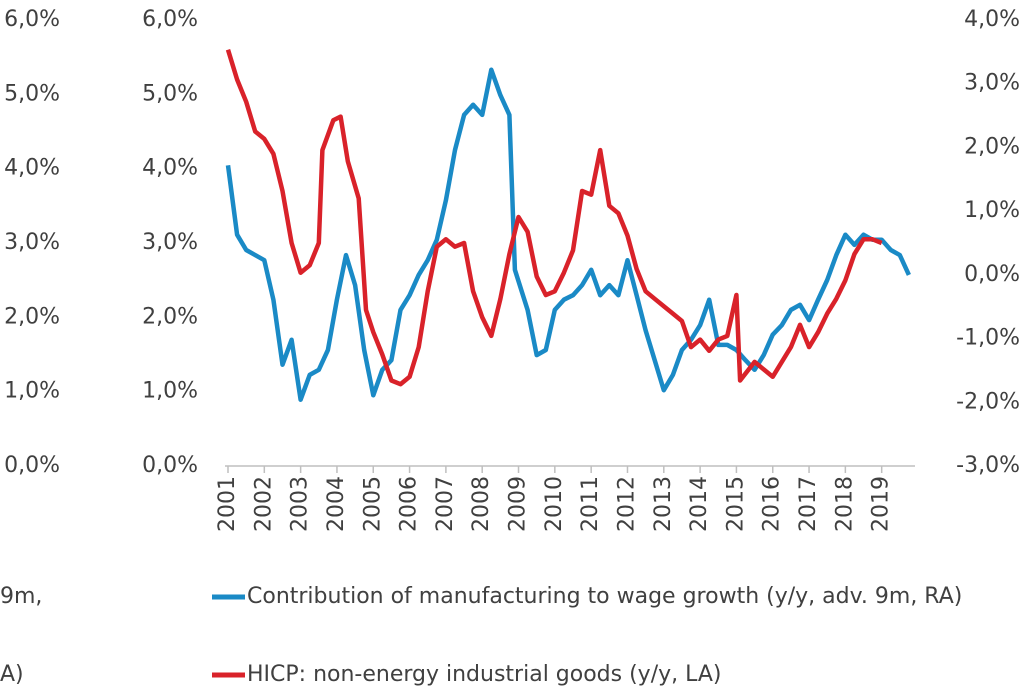 This screenshot has height=689, width=1029. Describe the element at coordinates (881, 504) in the screenshot. I see `x-tick-label: 2019` at that location.